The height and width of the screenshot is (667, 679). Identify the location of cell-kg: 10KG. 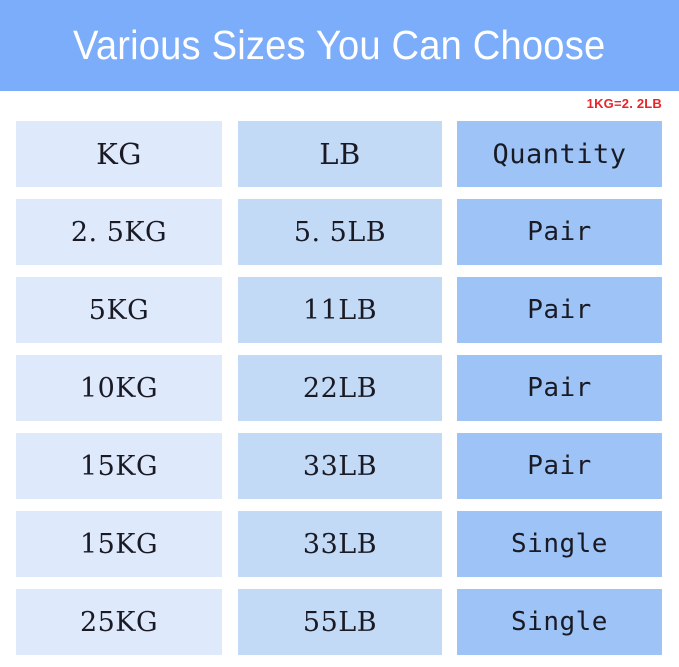
(119, 388).